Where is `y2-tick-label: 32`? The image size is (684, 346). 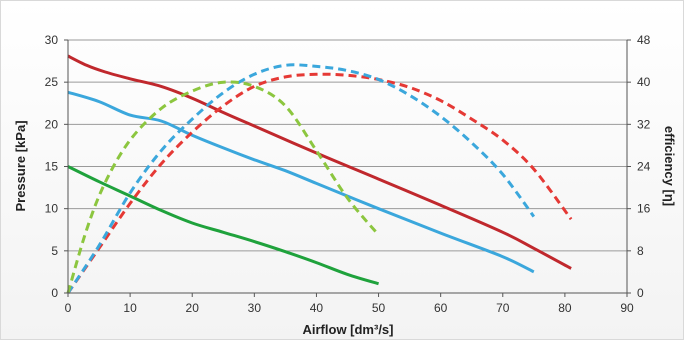
y2-tick-label: 32 is located at coordinates (644, 124).